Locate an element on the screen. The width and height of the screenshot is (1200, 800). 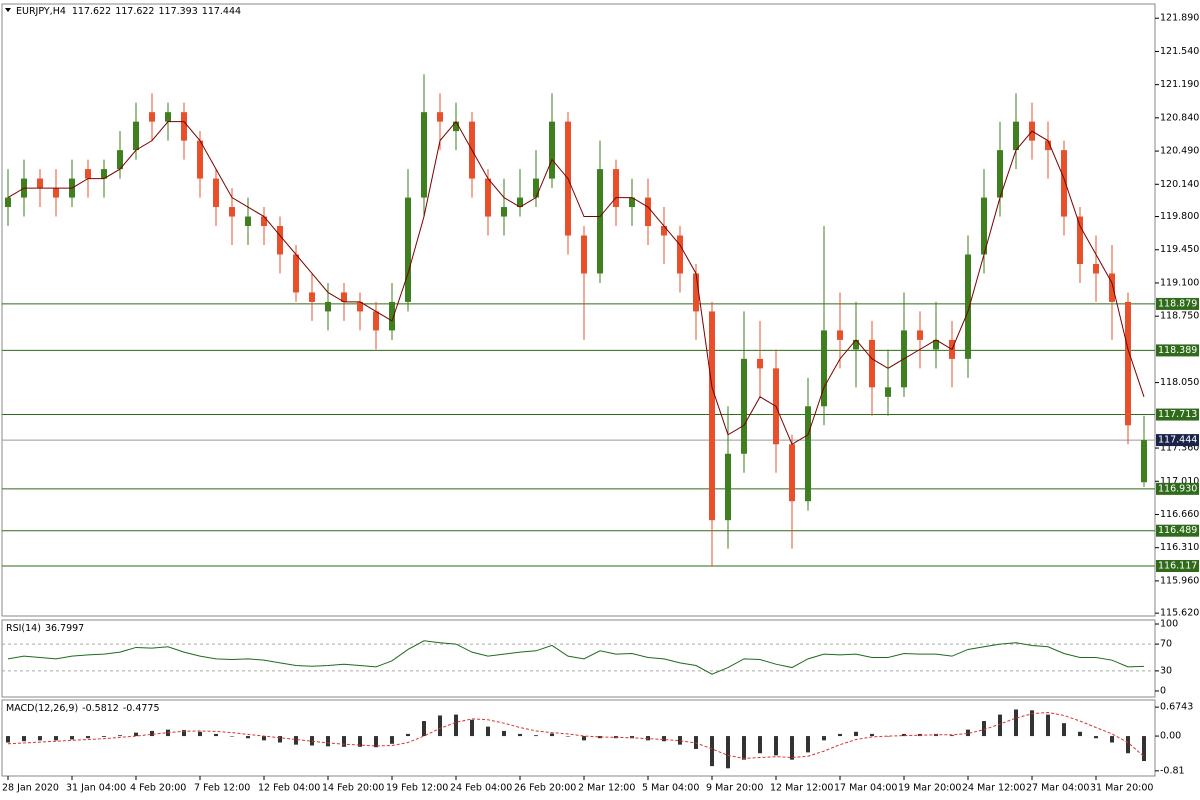
x-tick-label: 31 Mar 20:00 is located at coordinates (1121, 788).